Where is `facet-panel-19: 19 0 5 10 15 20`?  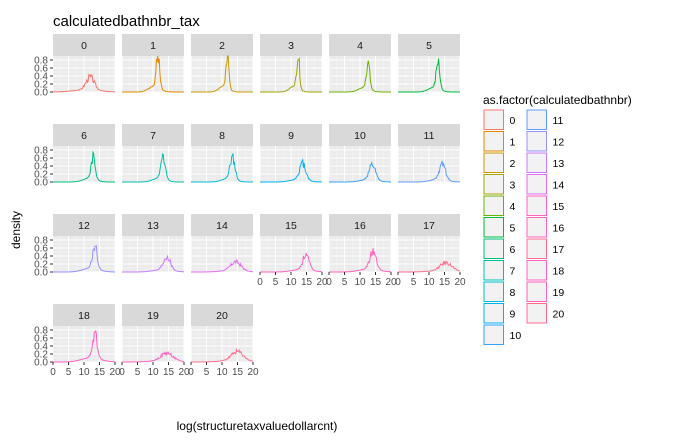
facet-panel-19: 19 0 5 10 15 20 is located at coordinates (154, 341).